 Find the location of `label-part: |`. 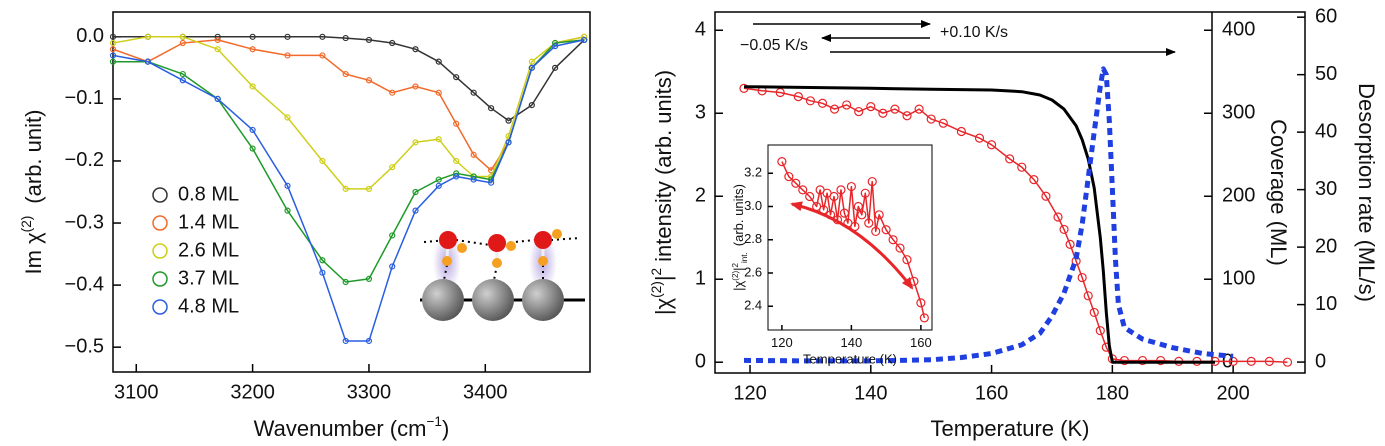

label-part: | is located at coordinates (663, 278).